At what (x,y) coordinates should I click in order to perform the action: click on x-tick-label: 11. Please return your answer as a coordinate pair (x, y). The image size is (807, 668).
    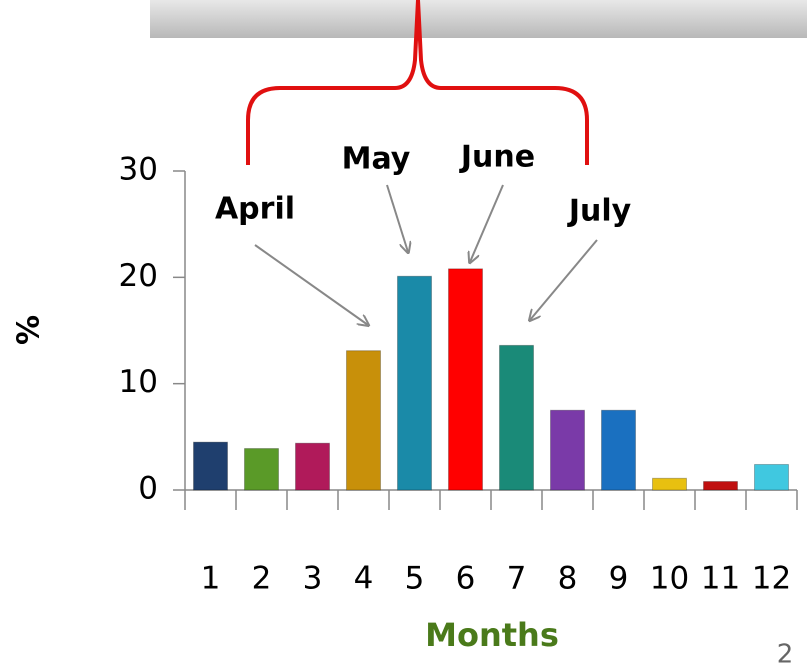
    Looking at the image, I should click on (720, 579).